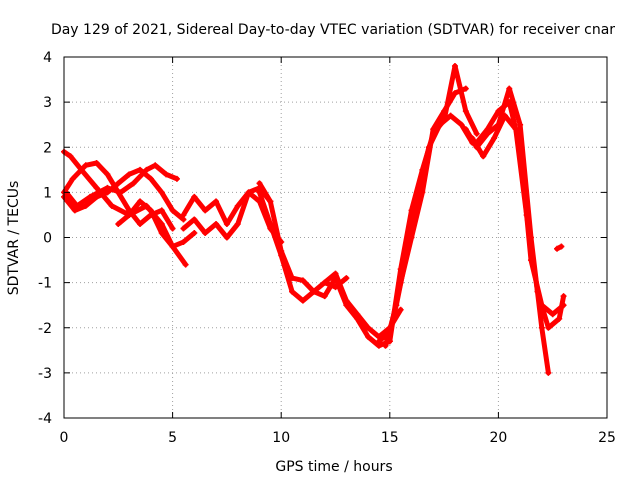  I want to click on y-tick-label: -1, so click(45, 284).